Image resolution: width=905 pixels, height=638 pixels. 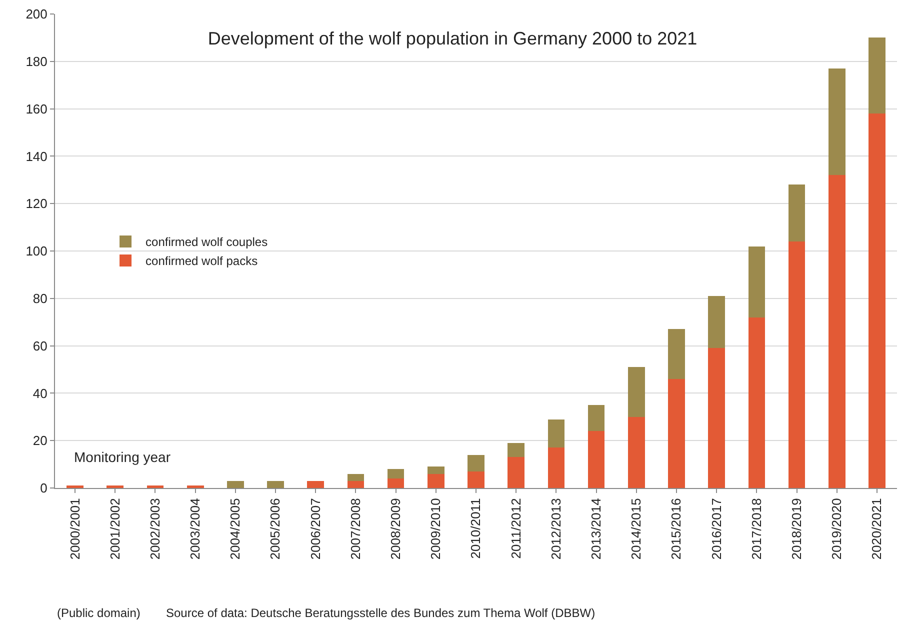 I want to click on text: Development of the wolf population in Germany 2000 to 2021, so click(x=453, y=38).